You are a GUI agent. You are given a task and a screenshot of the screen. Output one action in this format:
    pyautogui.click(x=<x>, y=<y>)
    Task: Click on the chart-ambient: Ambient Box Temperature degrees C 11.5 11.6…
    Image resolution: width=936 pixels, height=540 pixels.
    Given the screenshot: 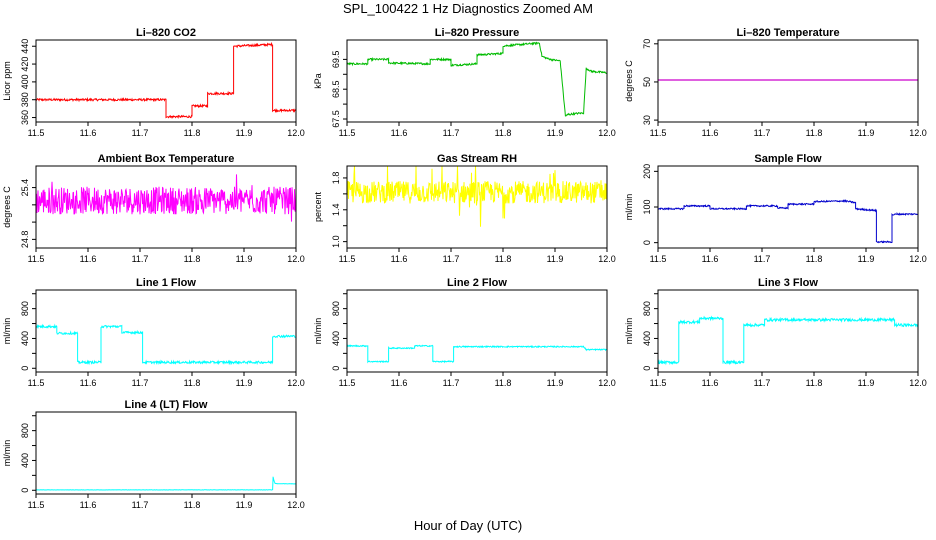 What is the action you would take?
    pyautogui.click(x=153, y=208)
    